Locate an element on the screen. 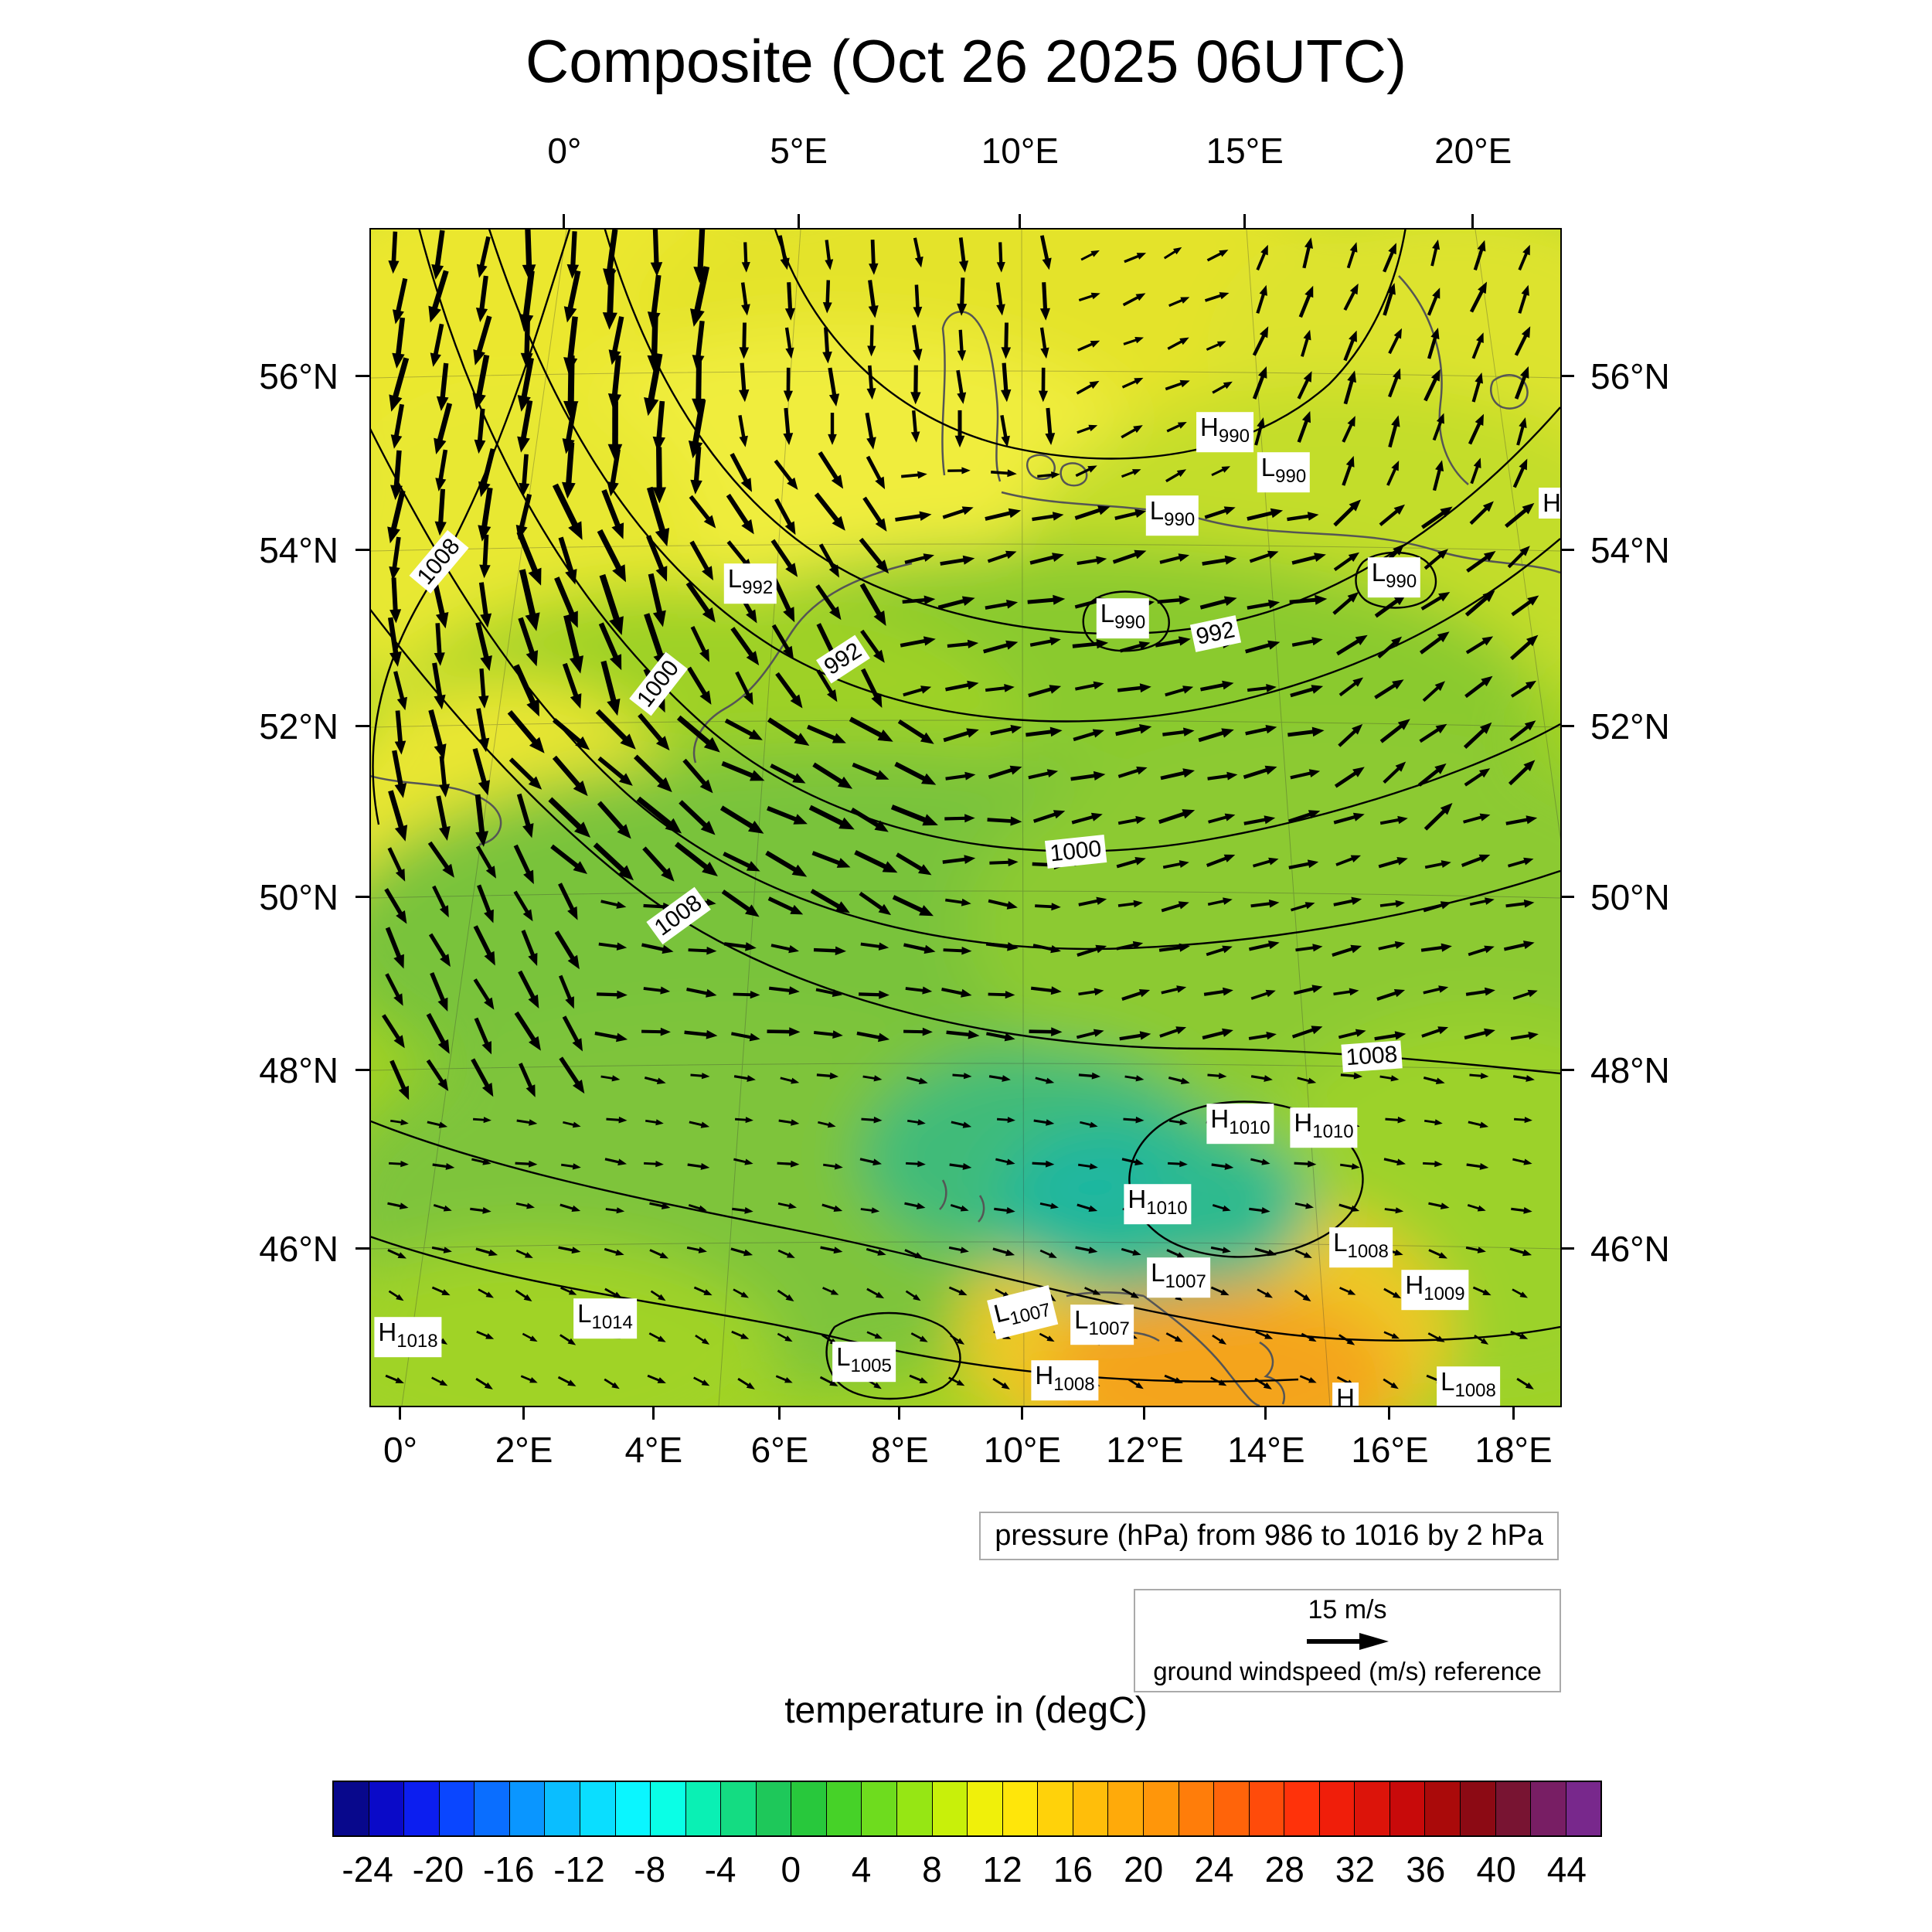  left-axis-label: 56°N is located at coordinates (298, 376).